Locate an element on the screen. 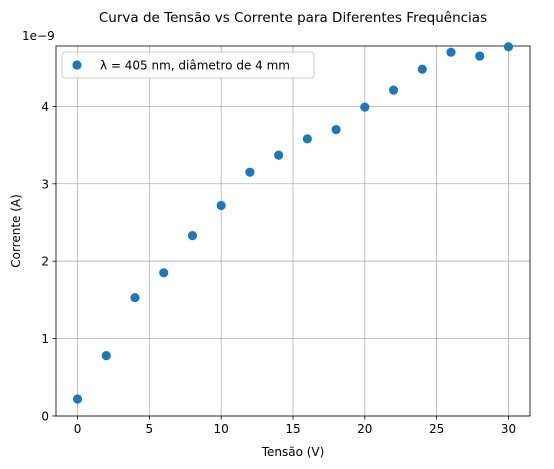 The width and height of the screenshot is (554, 469). legend-marker is located at coordinates (77, 65).